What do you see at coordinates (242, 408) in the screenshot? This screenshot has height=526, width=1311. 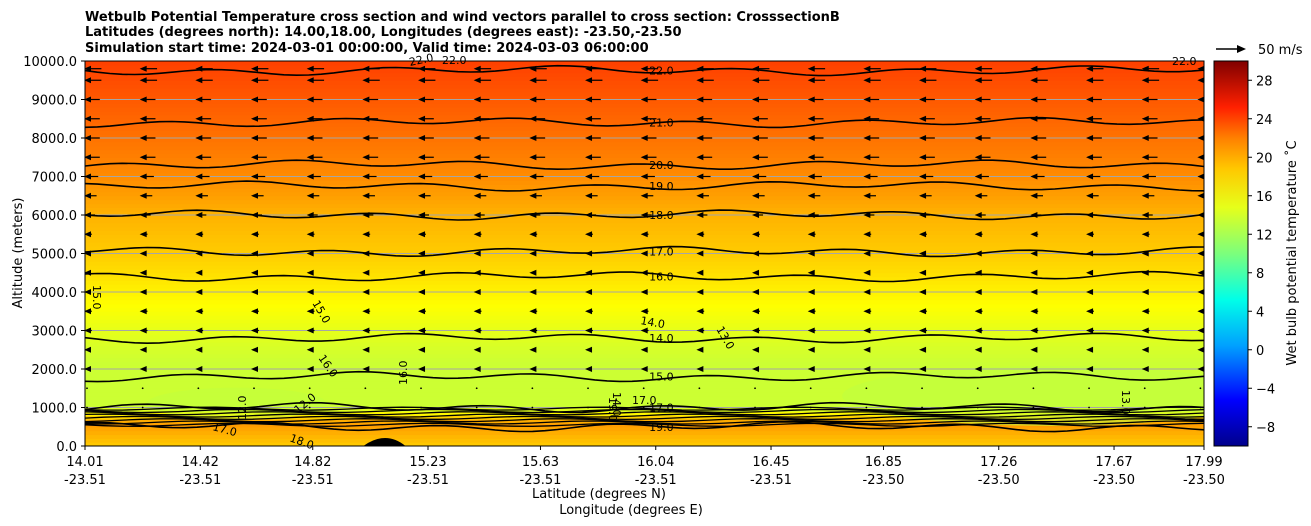 I see `inline-label-12-a: 12.0` at bounding box center [242, 408].